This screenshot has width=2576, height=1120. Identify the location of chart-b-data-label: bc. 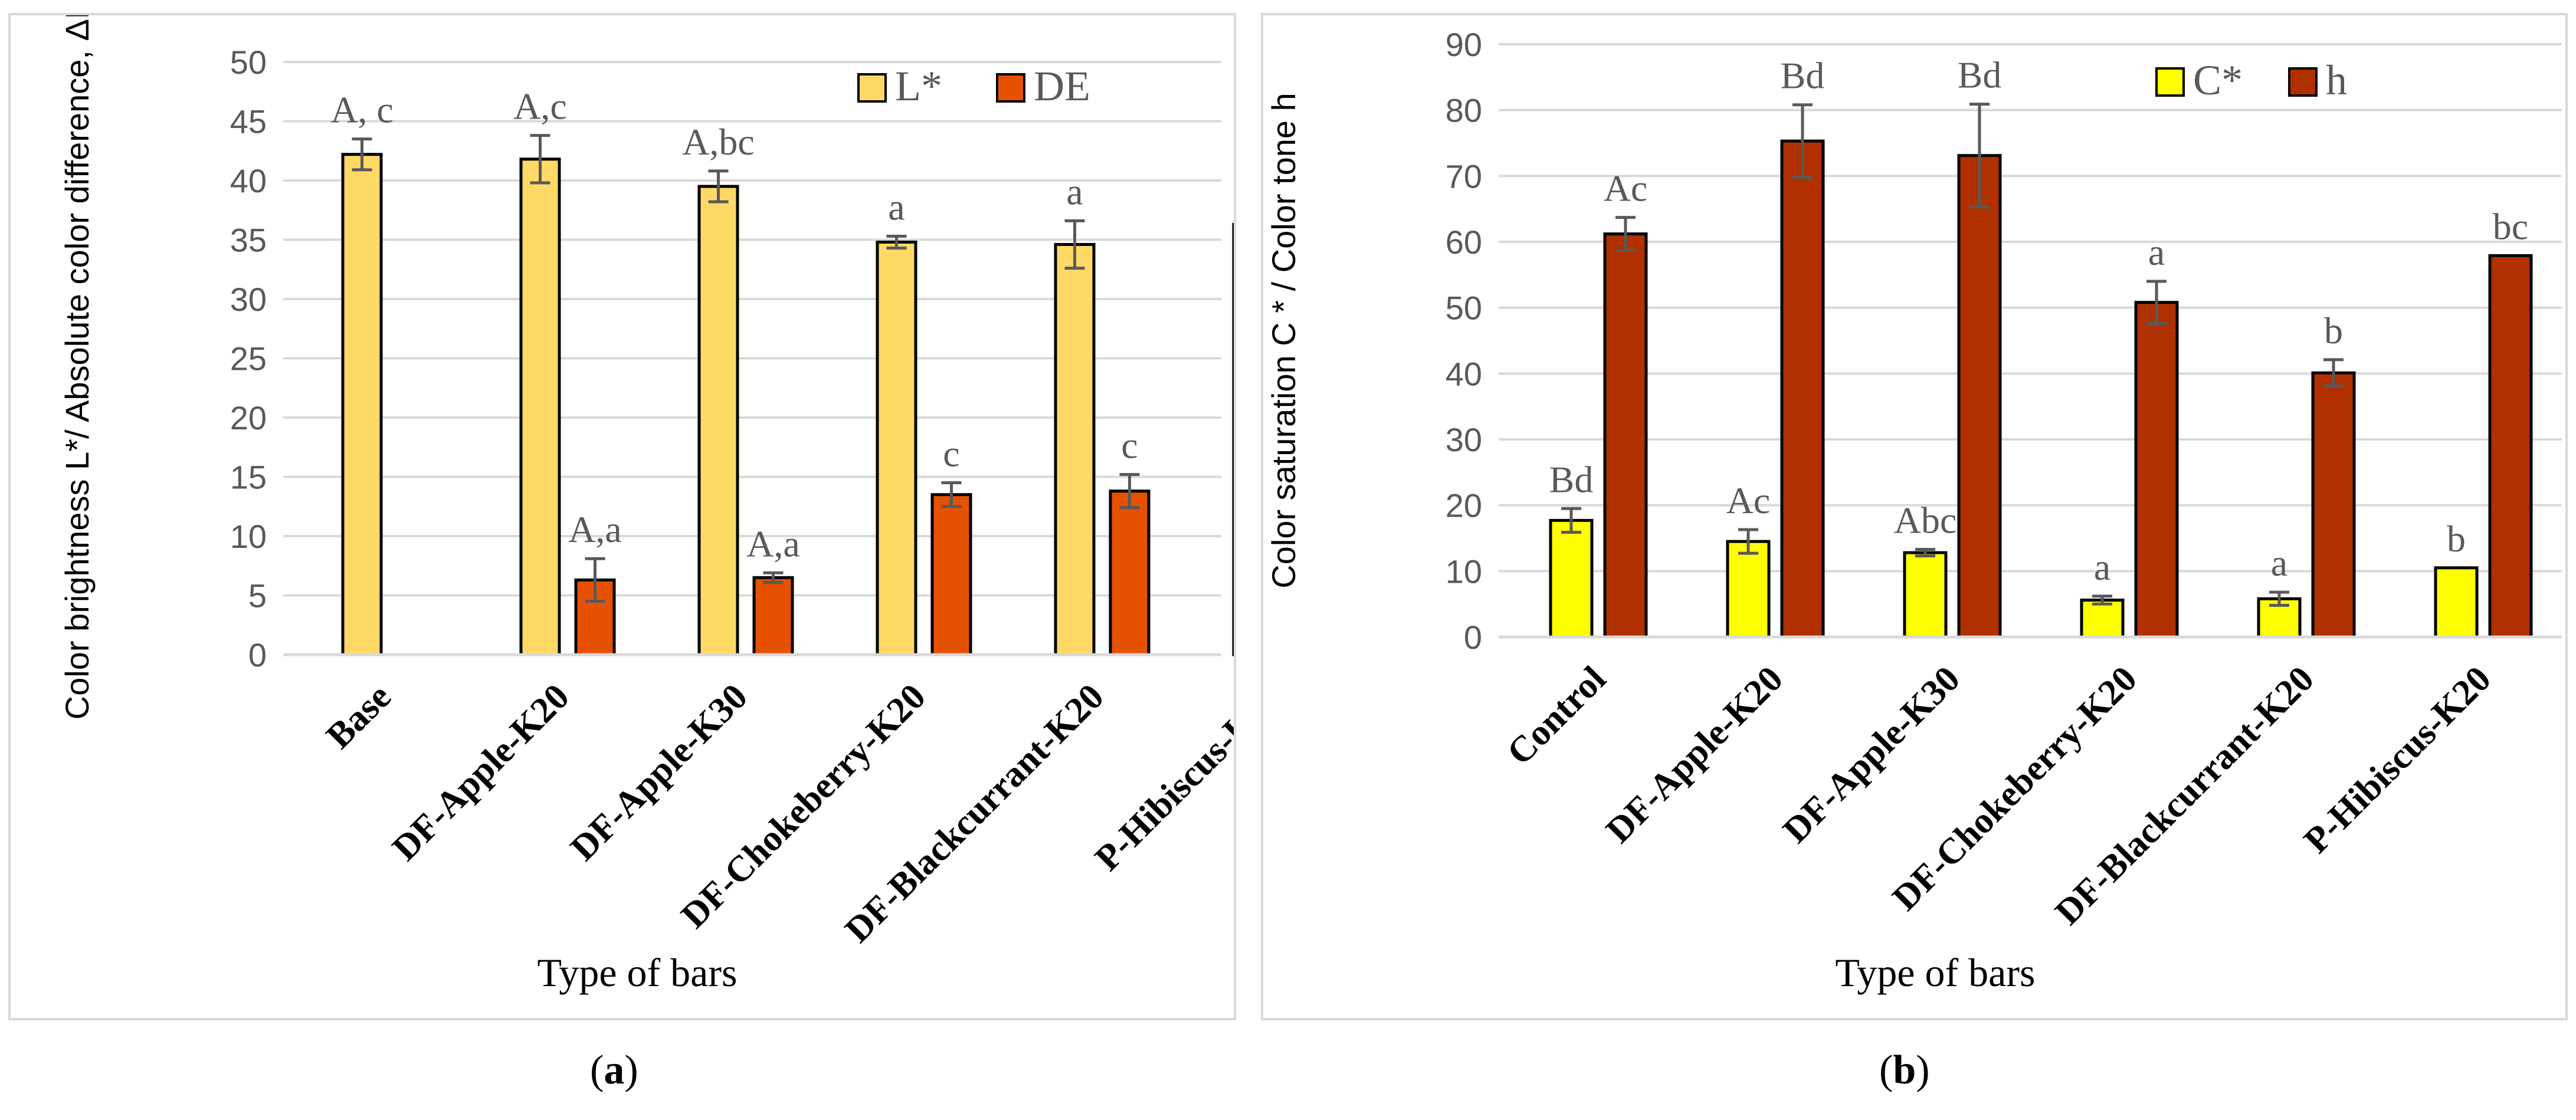
(2510, 226).